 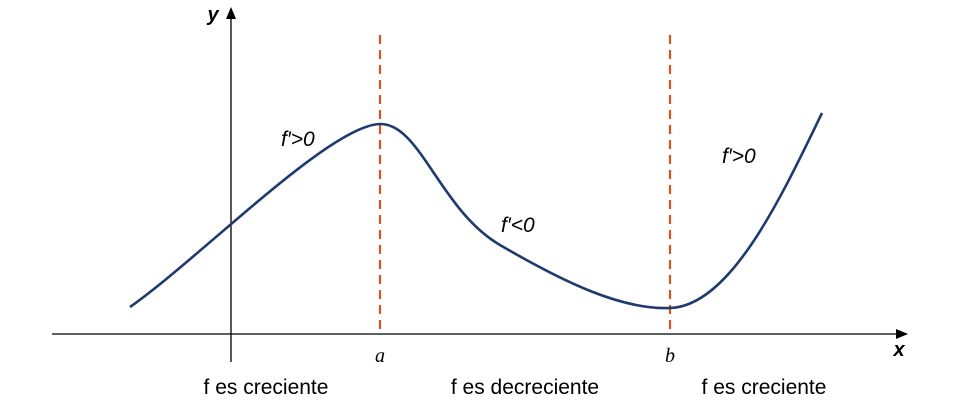 What do you see at coordinates (518, 225) in the screenshot?
I see `slope-label: f′<0` at bounding box center [518, 225].